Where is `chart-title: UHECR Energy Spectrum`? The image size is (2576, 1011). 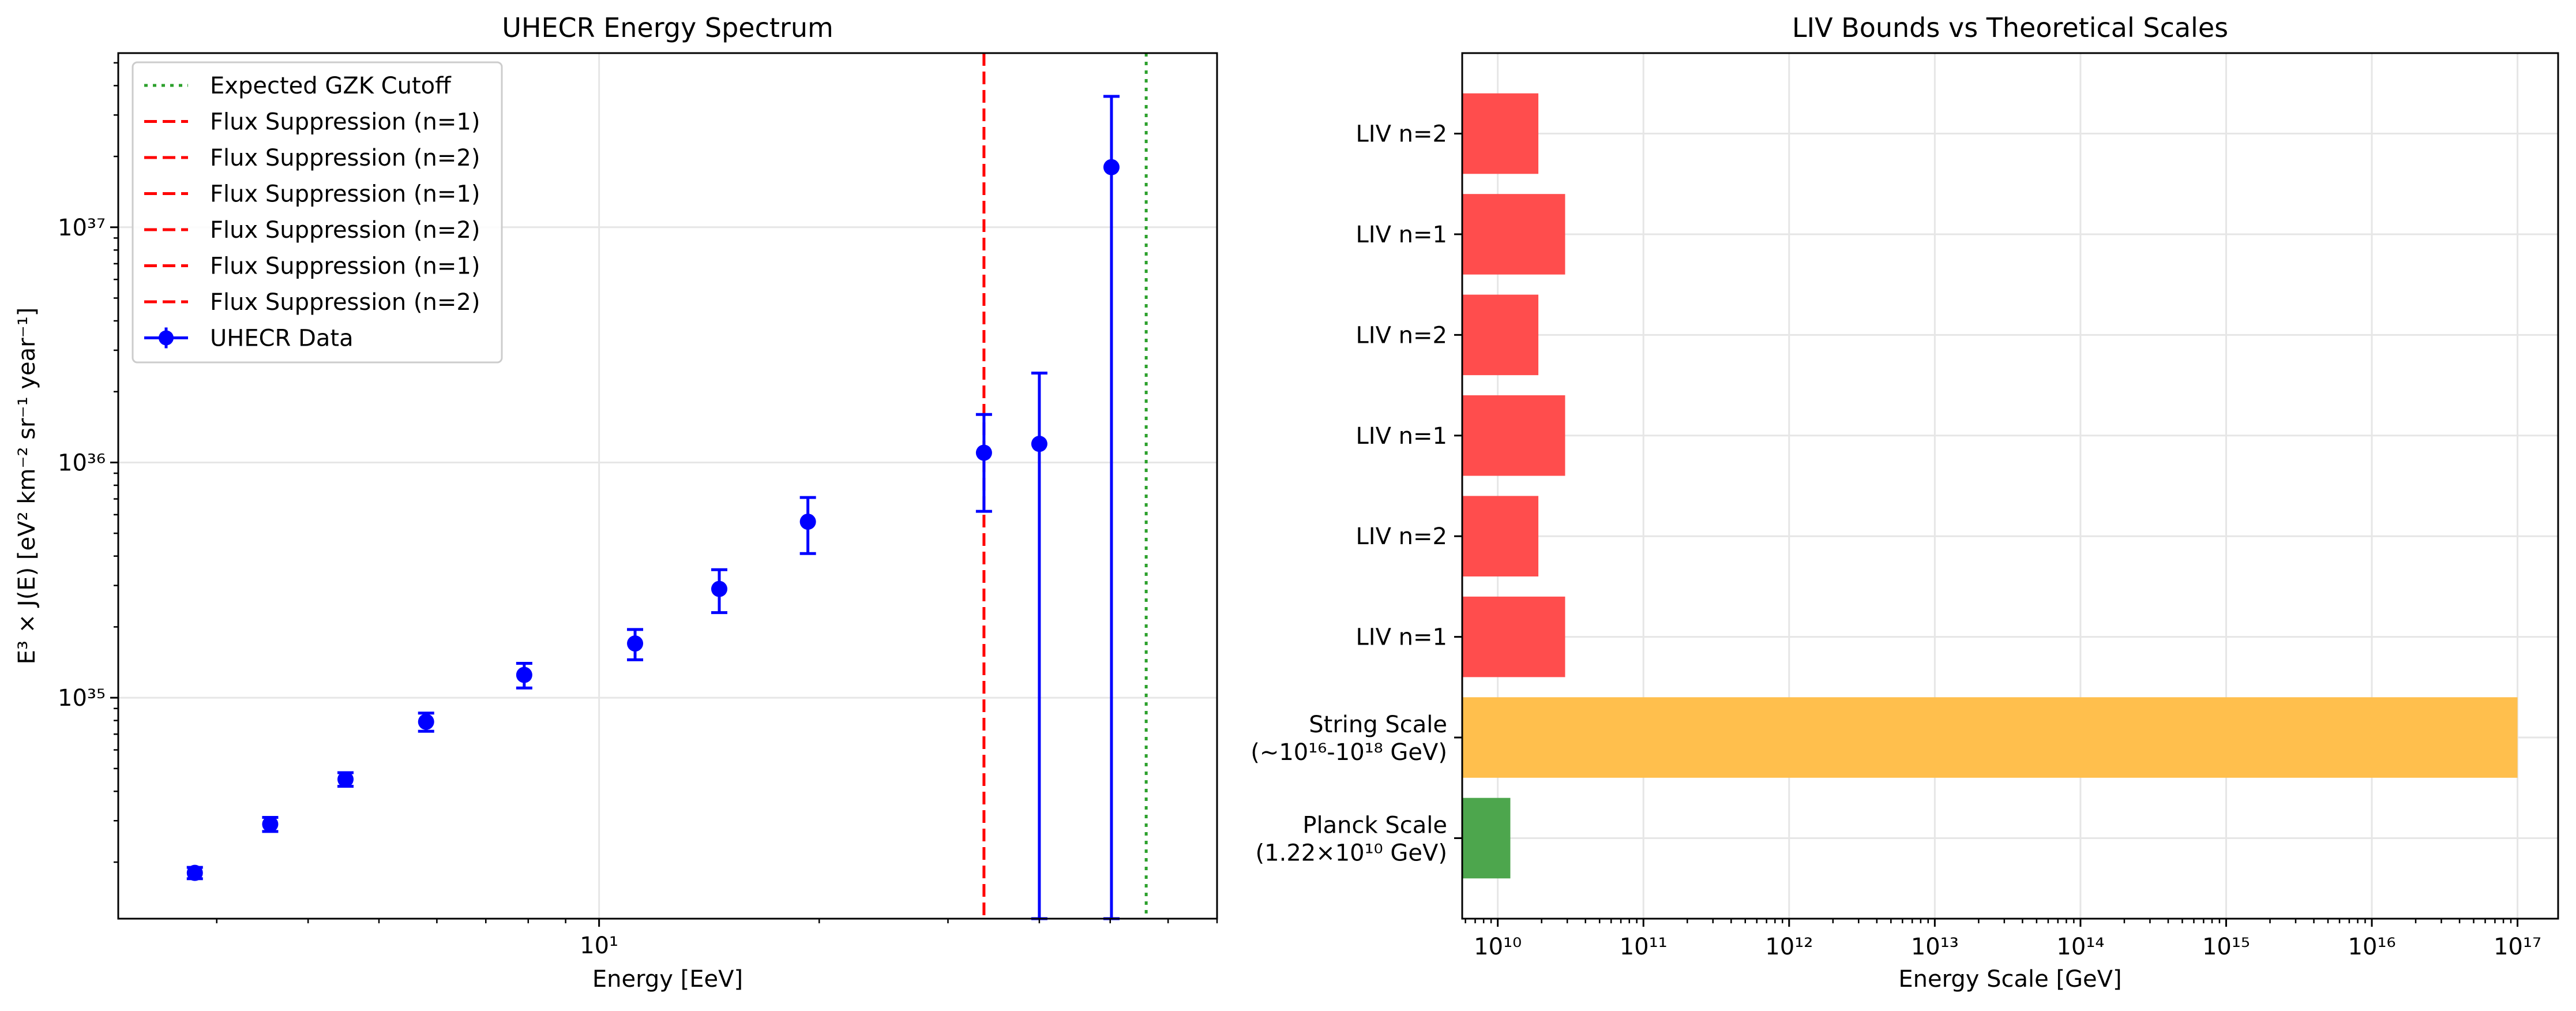
chart-title: UHECR Energy Spectrum is located at coordinates (667, 27).